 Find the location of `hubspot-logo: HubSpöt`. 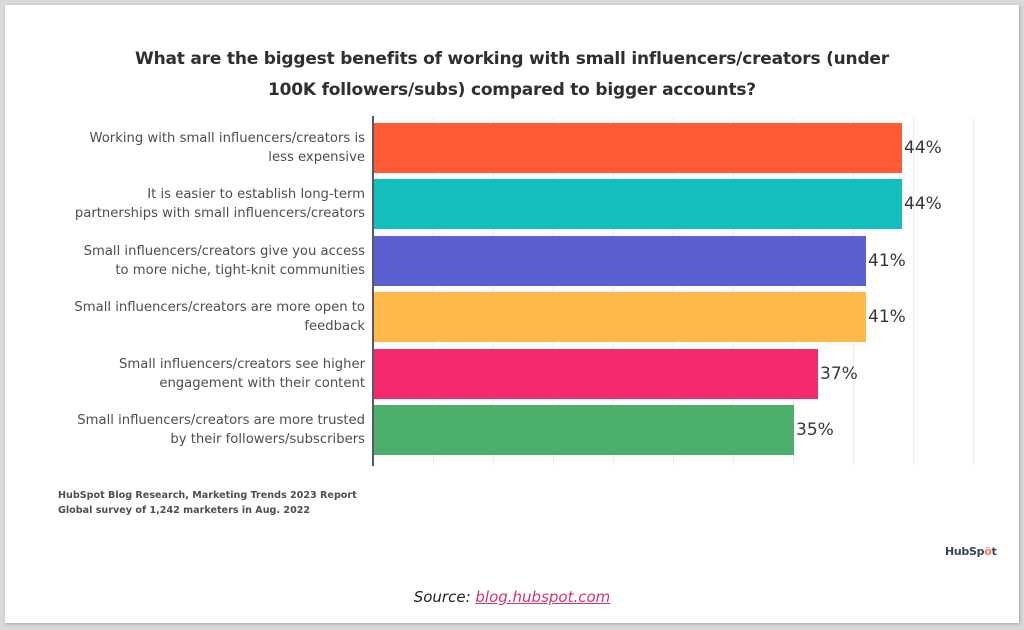

hubspot-logo: HubSpöt is located at coordinates (971, 551).